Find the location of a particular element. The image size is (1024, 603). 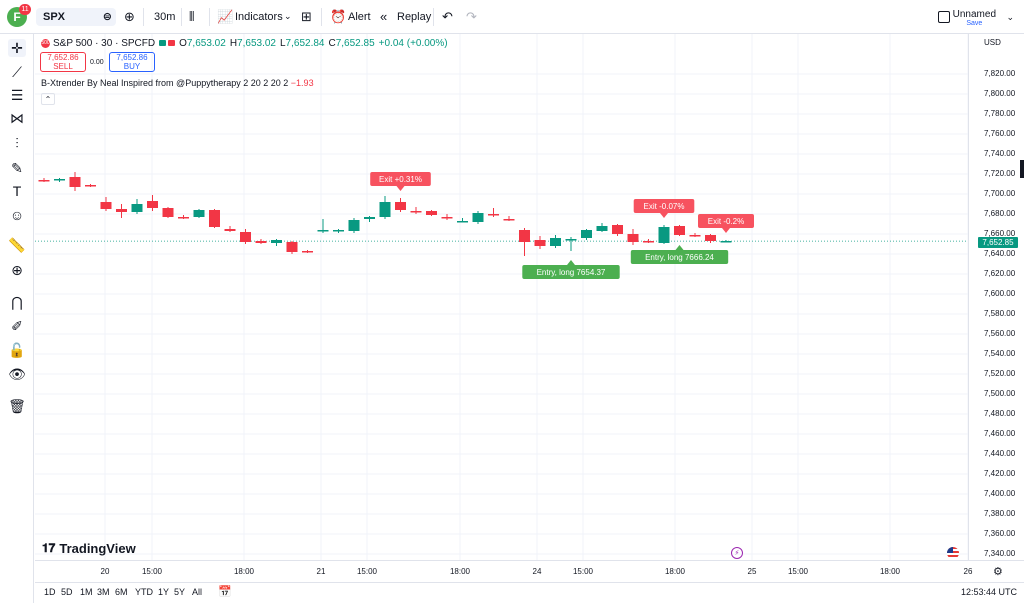

time-tick-label: 20 is located at coordinates (105, 571).